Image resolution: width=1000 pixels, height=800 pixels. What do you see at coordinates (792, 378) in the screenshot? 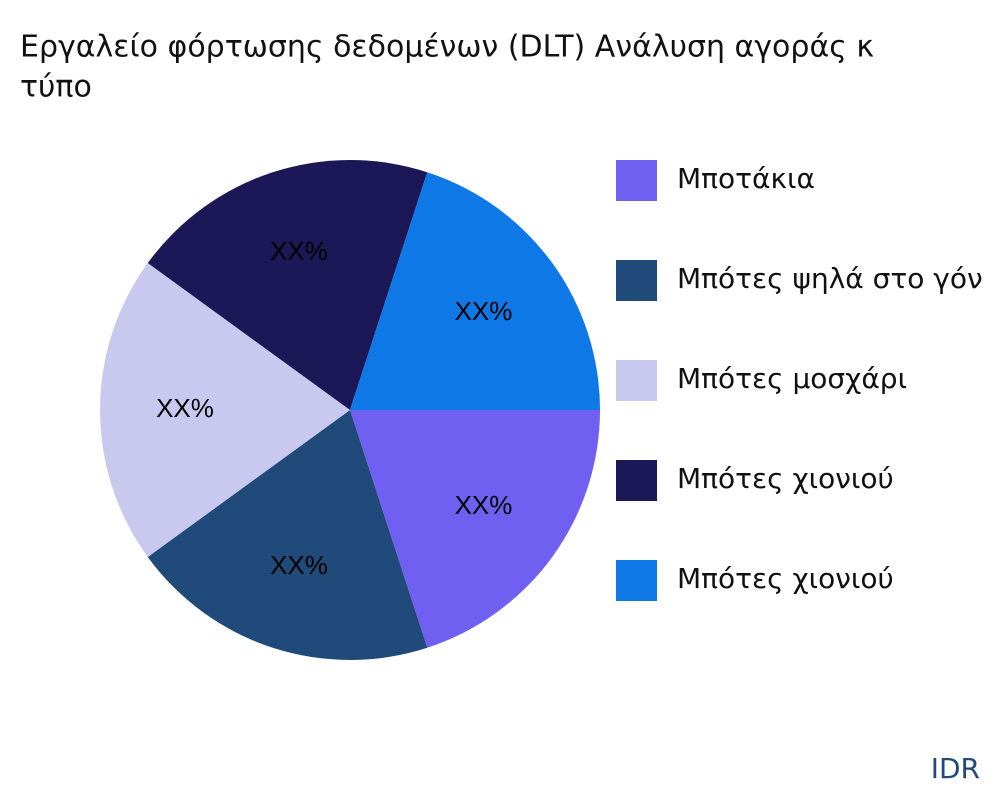
I see `legend-label: Μπότες μοσχάρι` at bounding box center [792, 378].